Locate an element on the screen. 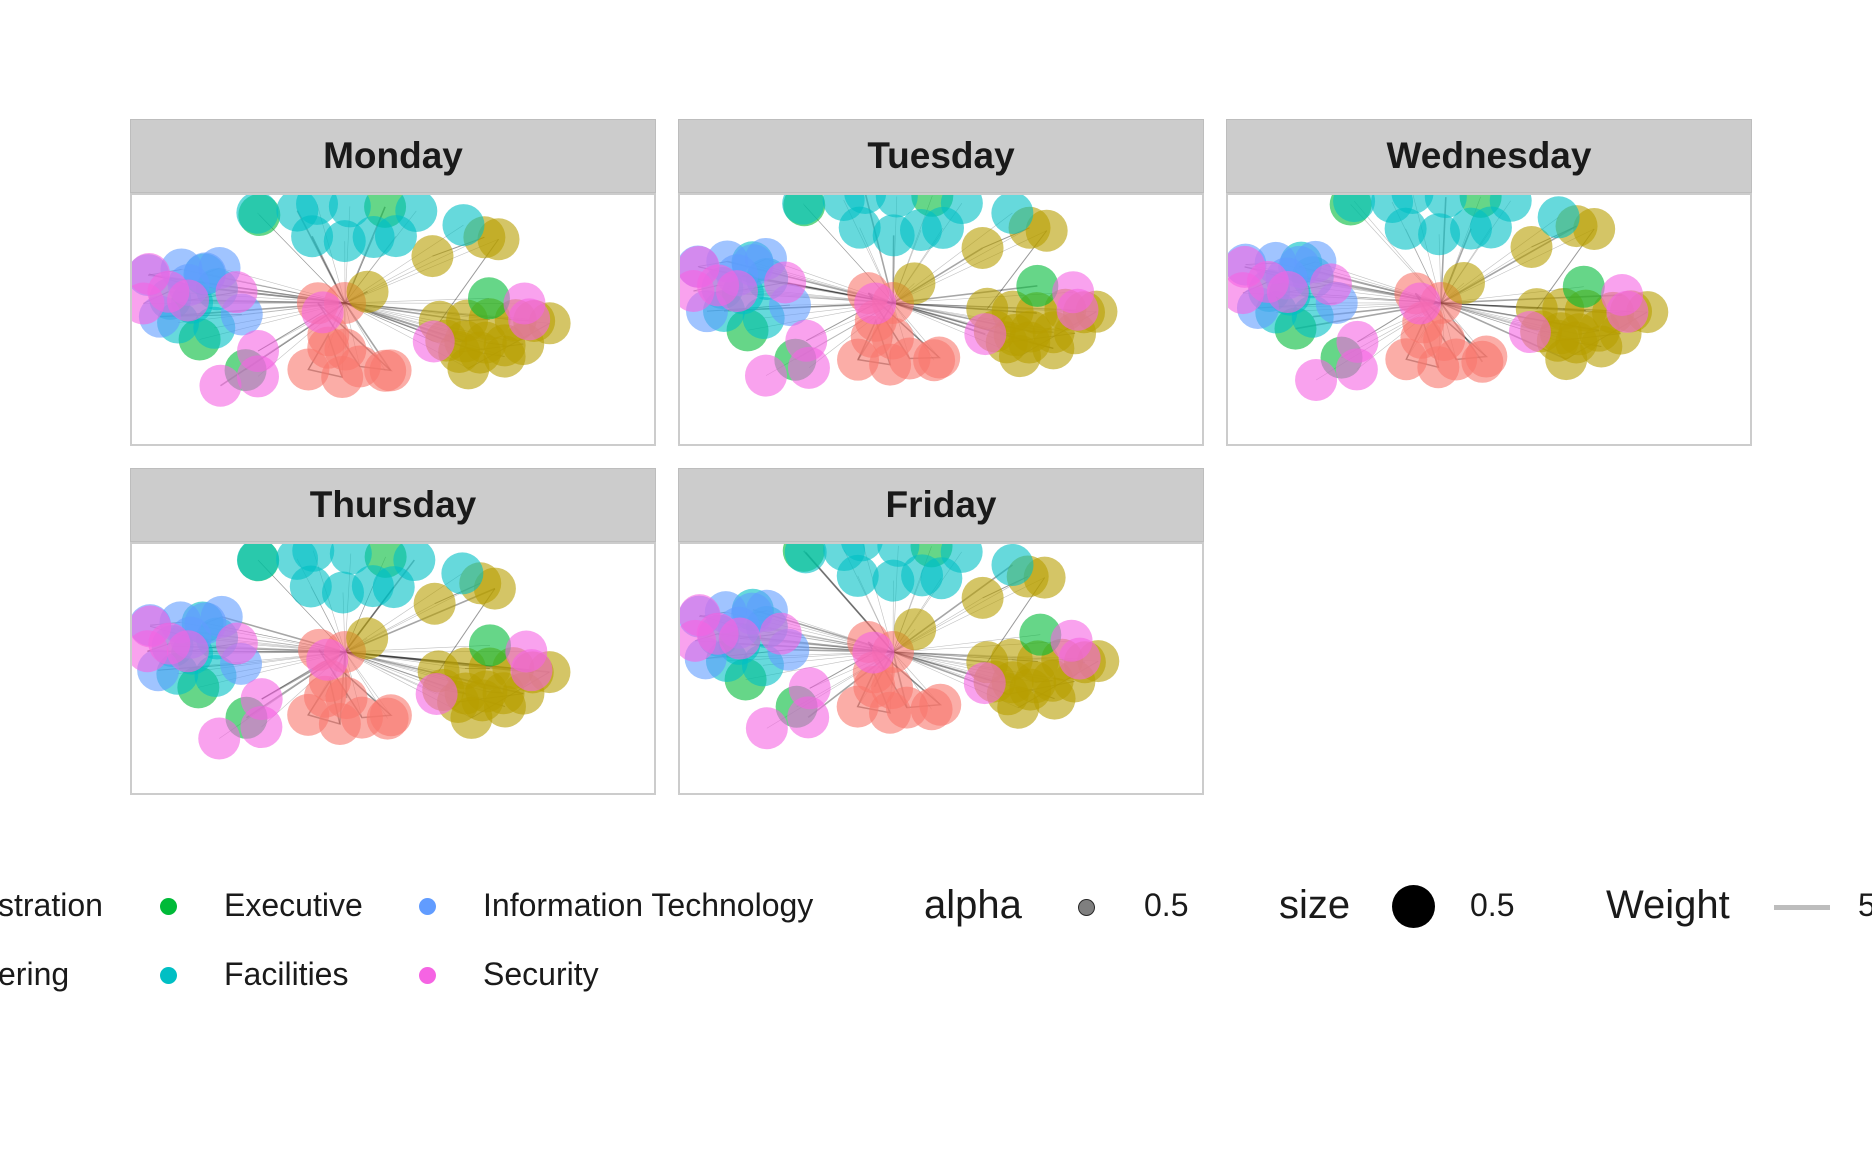 This screenshot has height=1152, width=1872. facet-panel-thursday: Thursday is located at coordinates (393, 631).